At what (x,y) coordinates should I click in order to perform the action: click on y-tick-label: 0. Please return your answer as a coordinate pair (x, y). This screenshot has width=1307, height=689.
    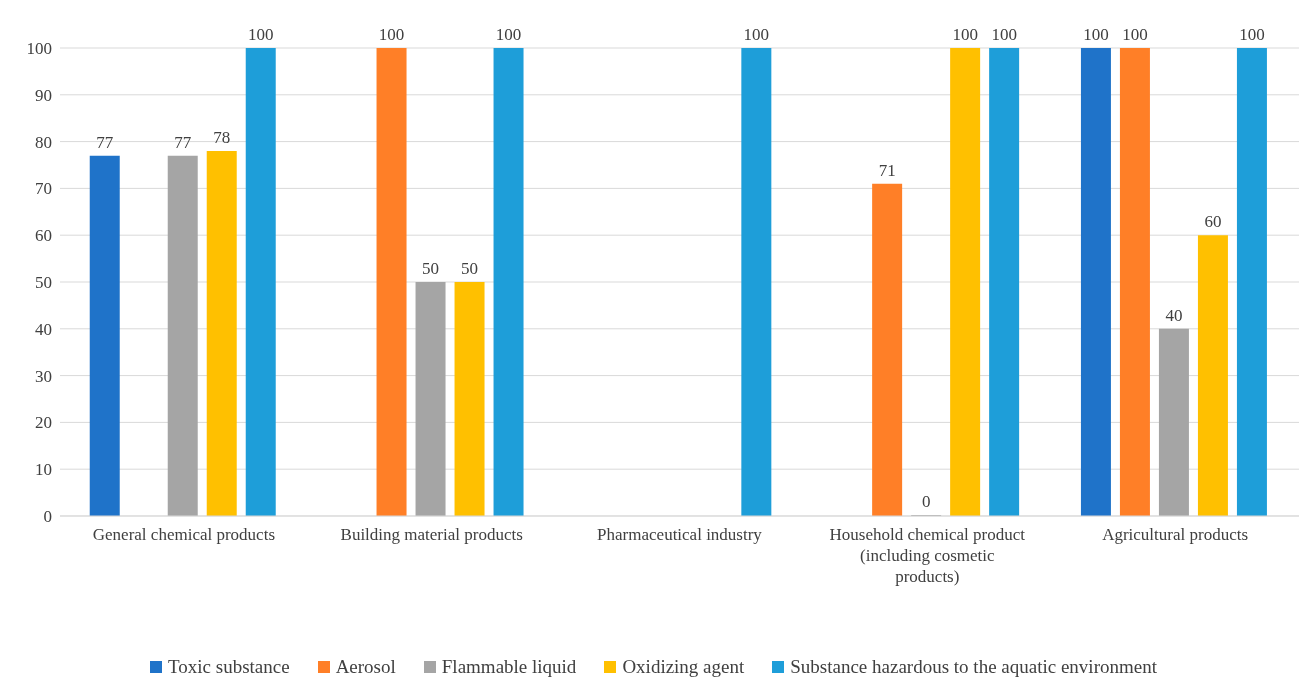
    Looking at the image, I should click on (47, 517).